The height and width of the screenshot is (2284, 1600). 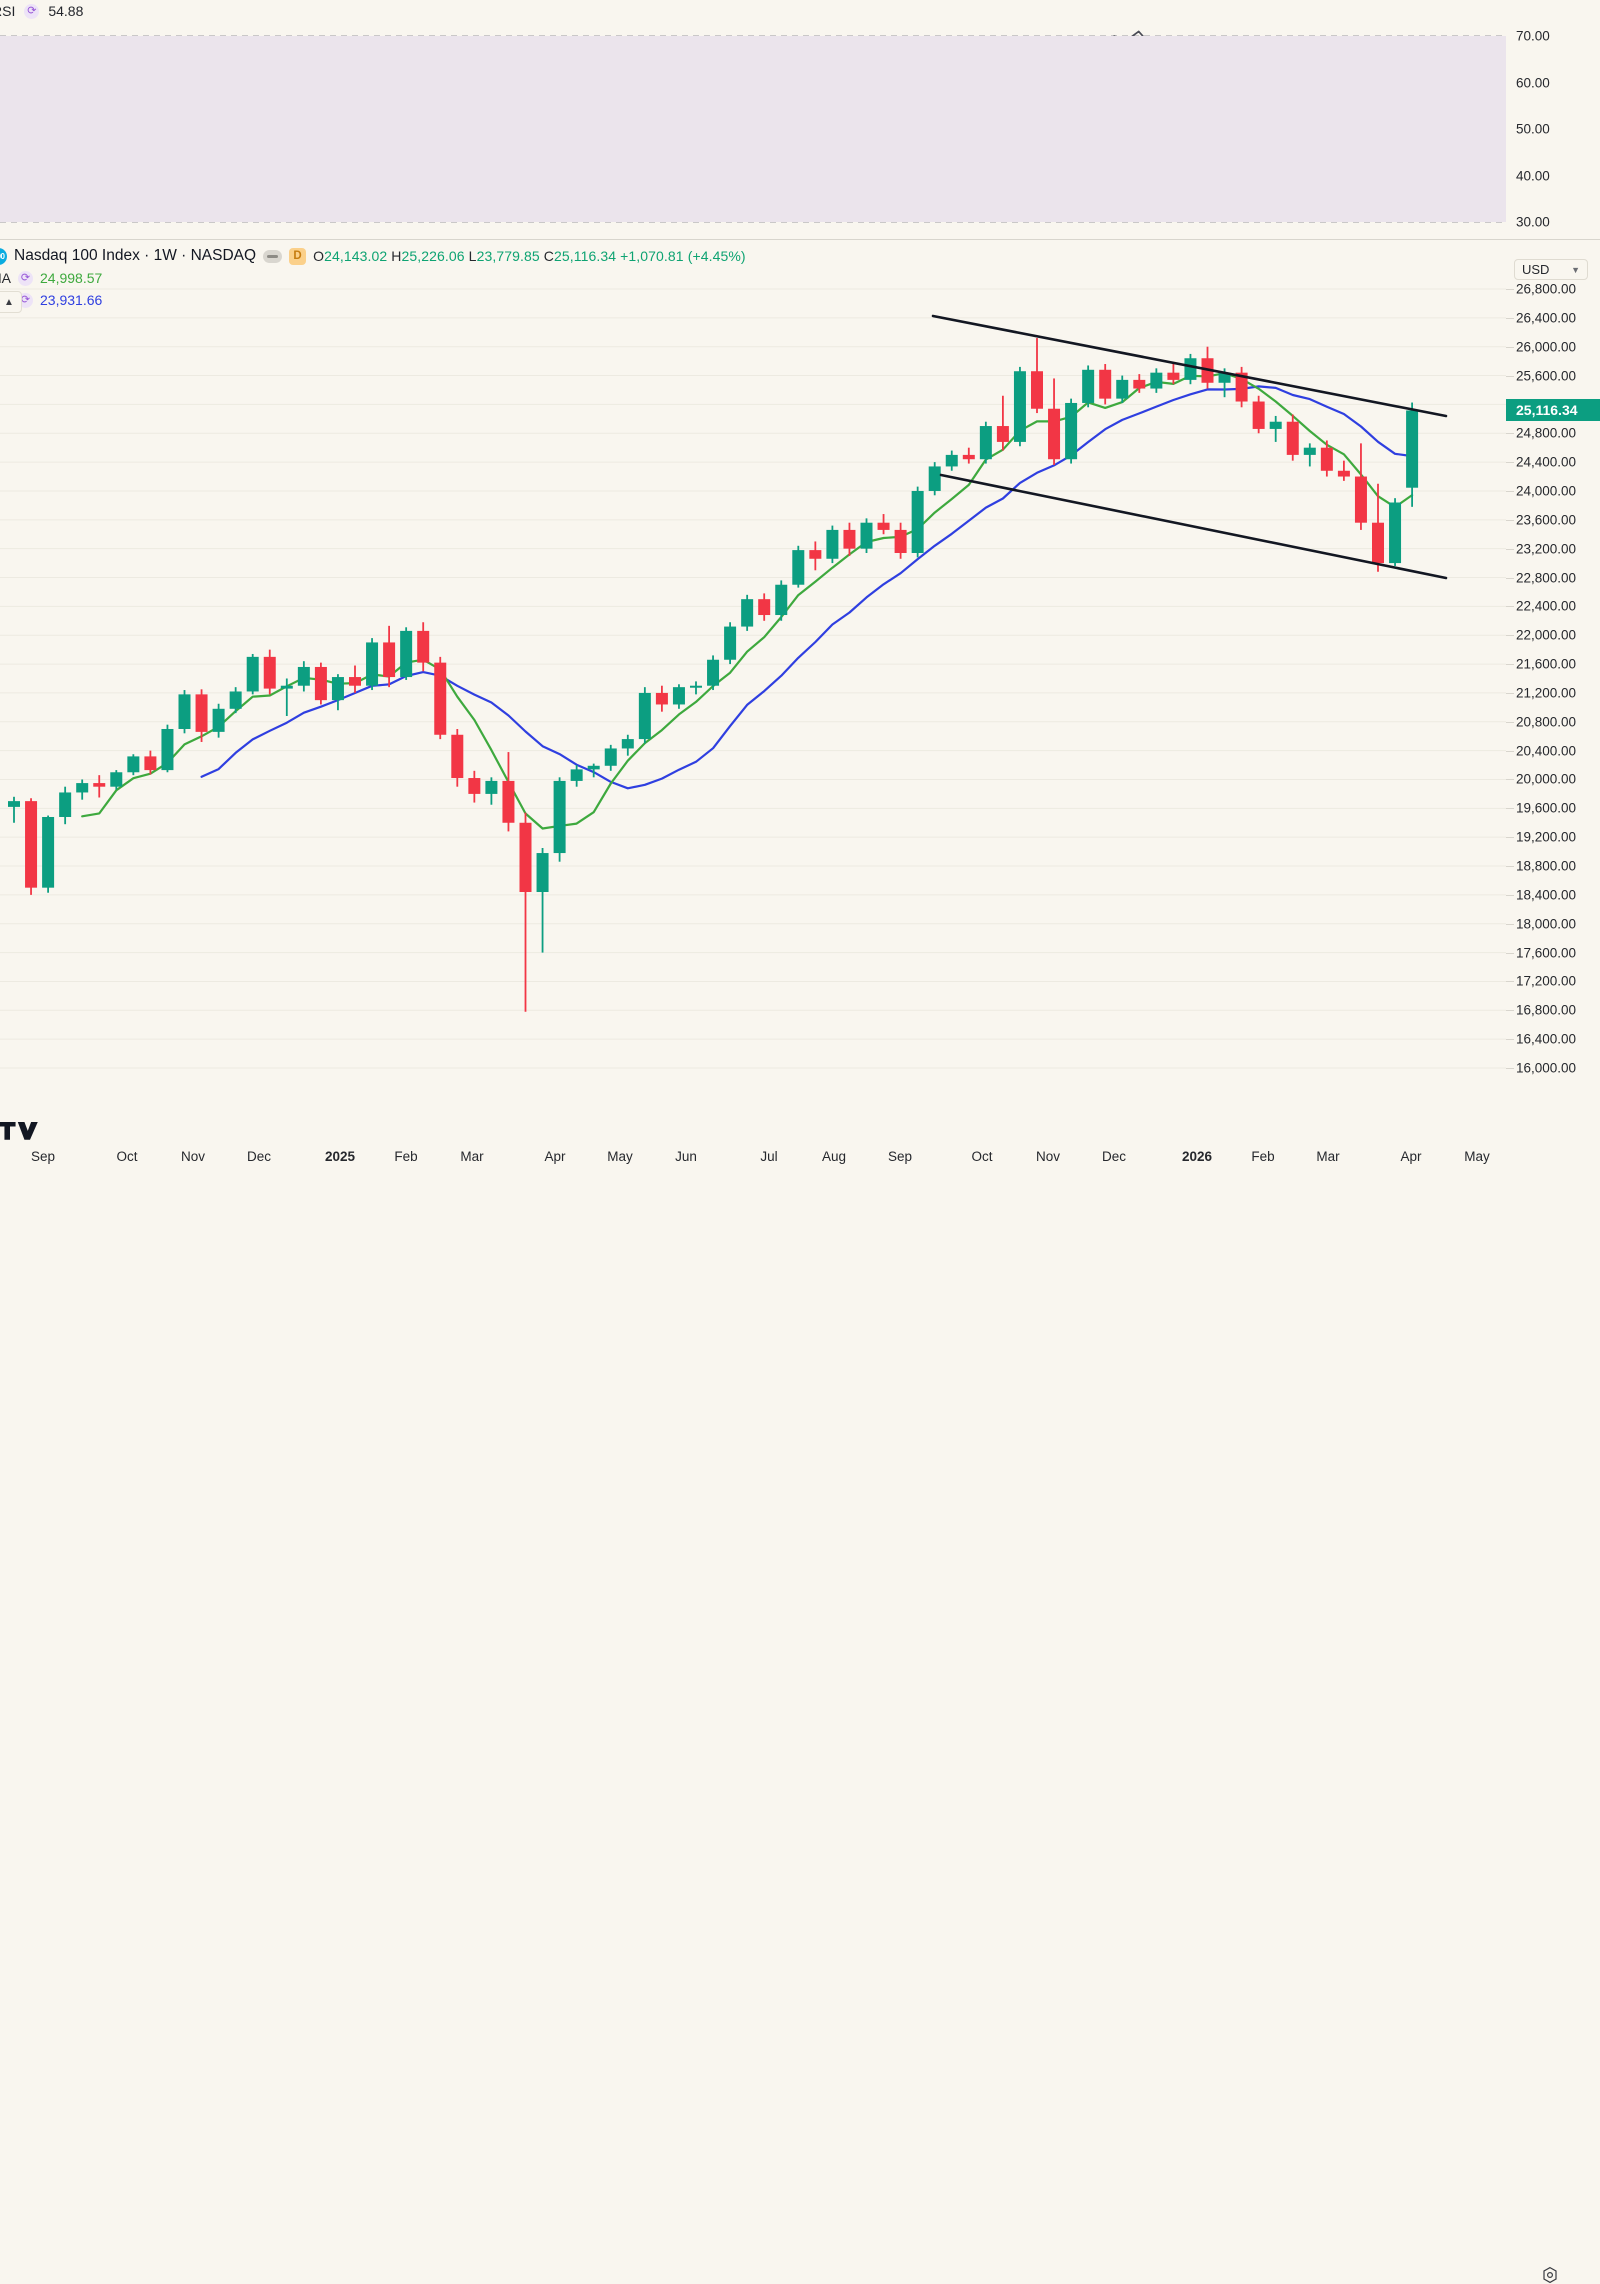 I want to click on ma-fast-row: MA ⟳ 24,998.57, so click(x=373, y=278).